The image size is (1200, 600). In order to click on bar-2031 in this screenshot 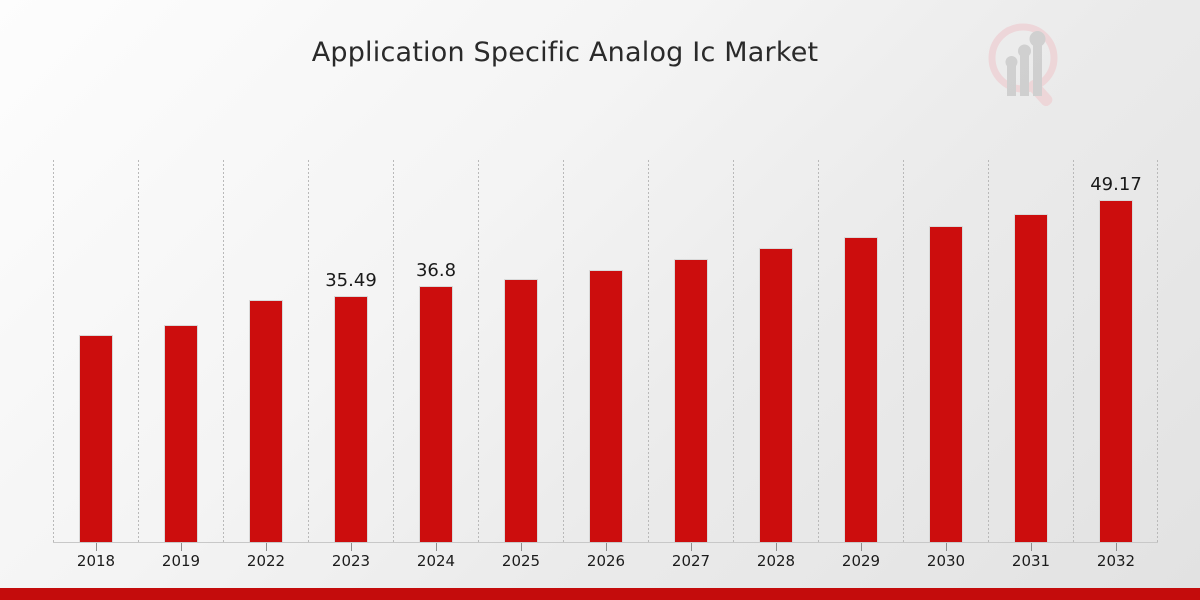, I will do `click(1031, 378)`.